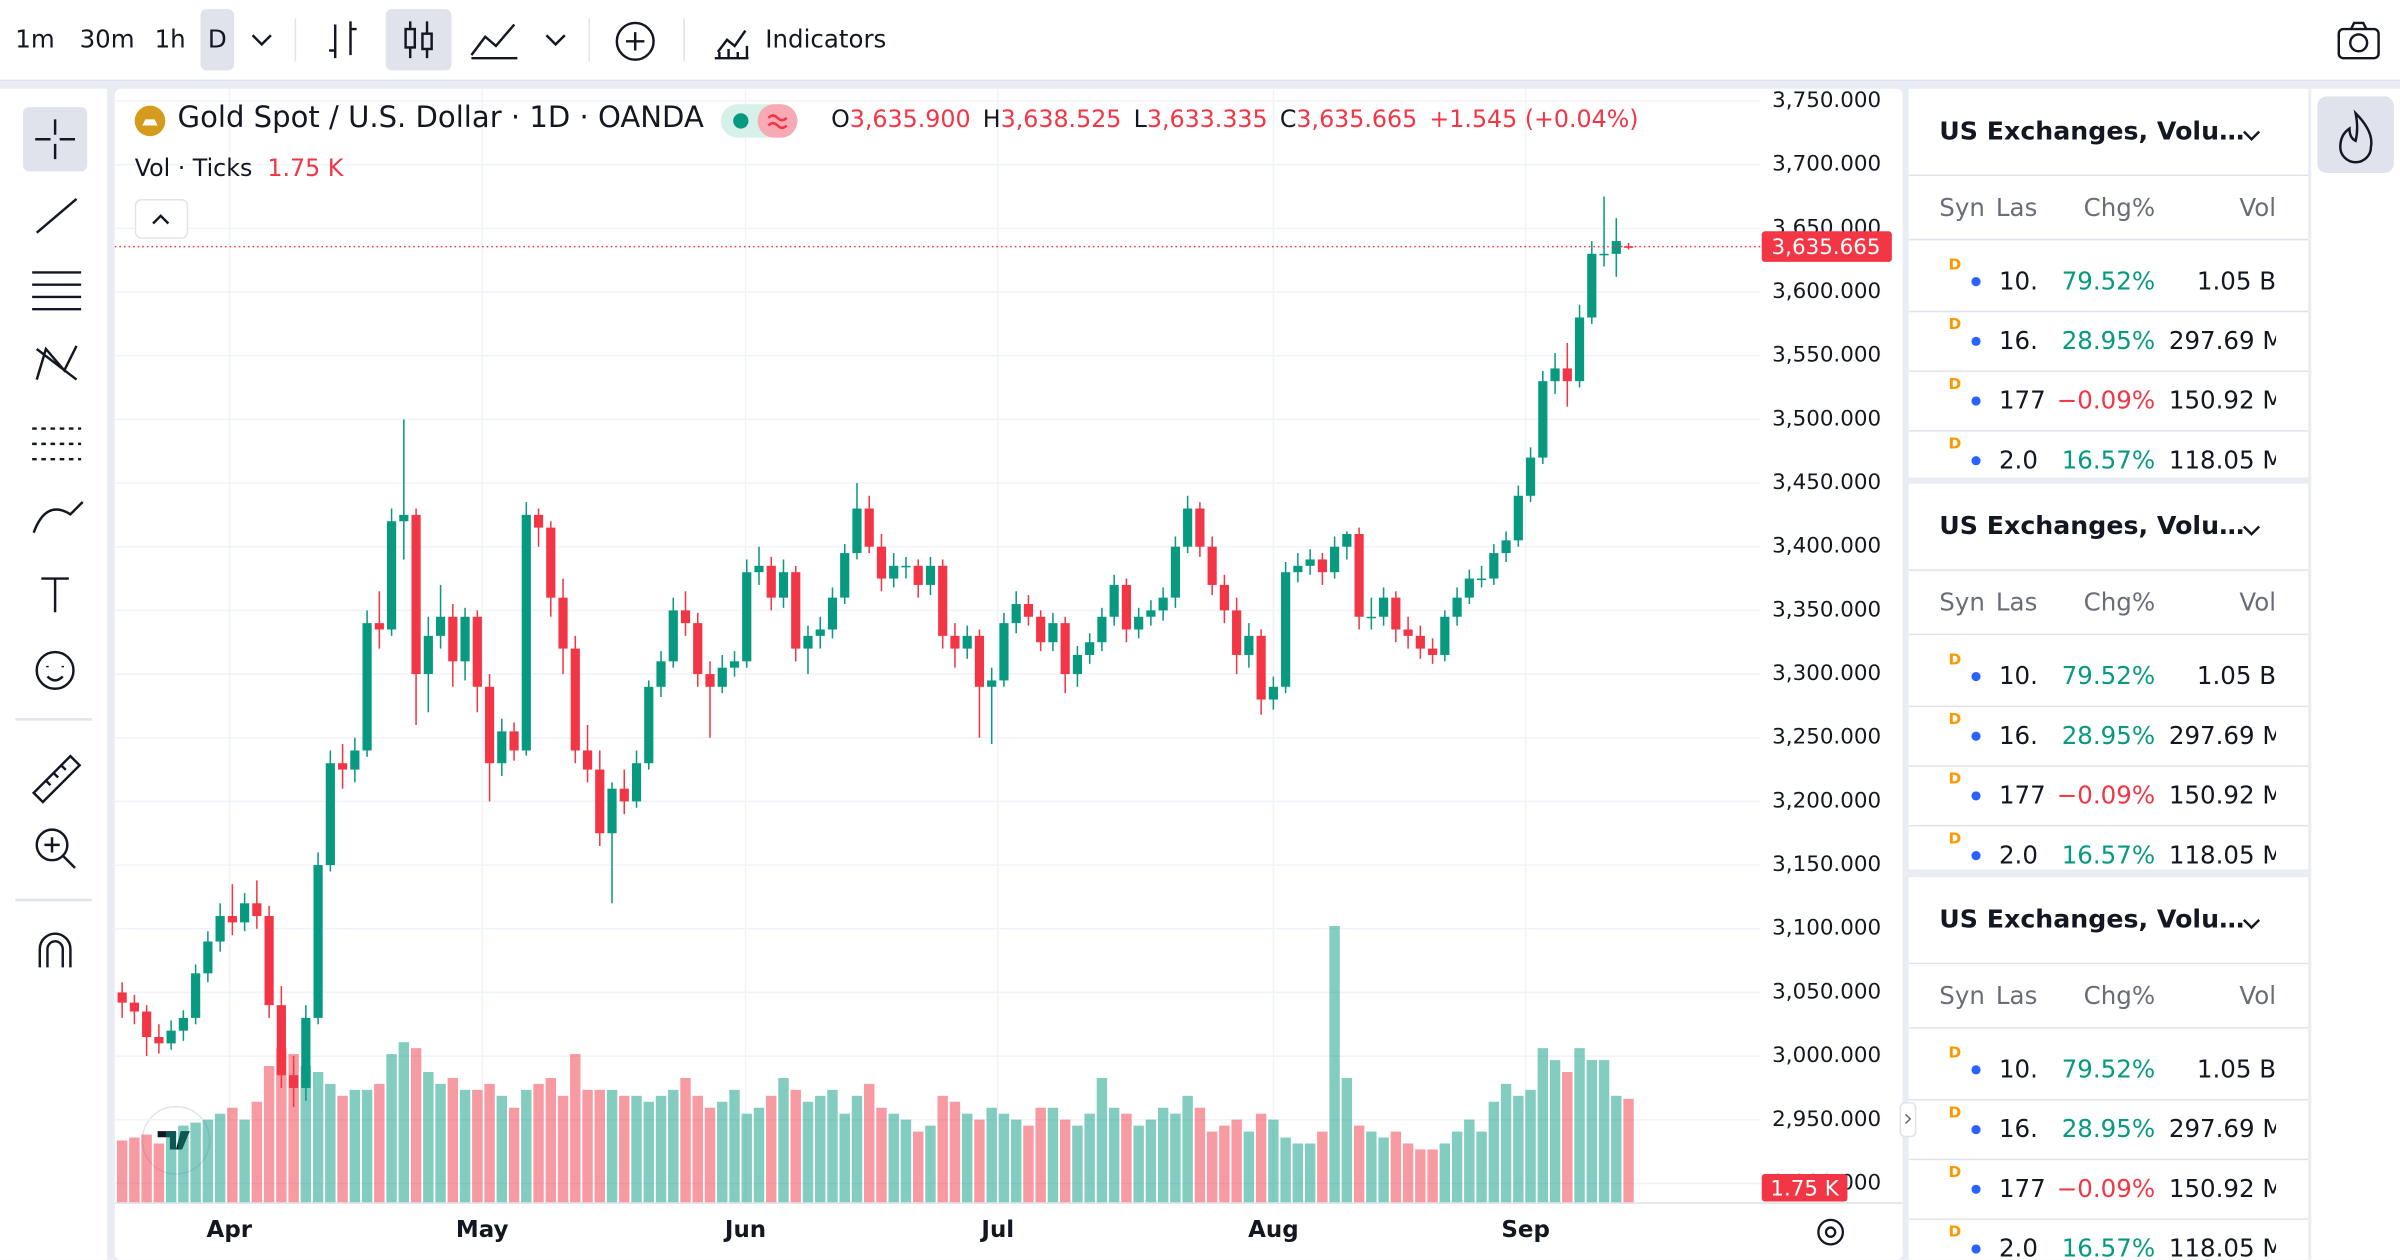 This screenshot has height=1260, width=2400. I want to click on measure-tool, so click(56, 779).